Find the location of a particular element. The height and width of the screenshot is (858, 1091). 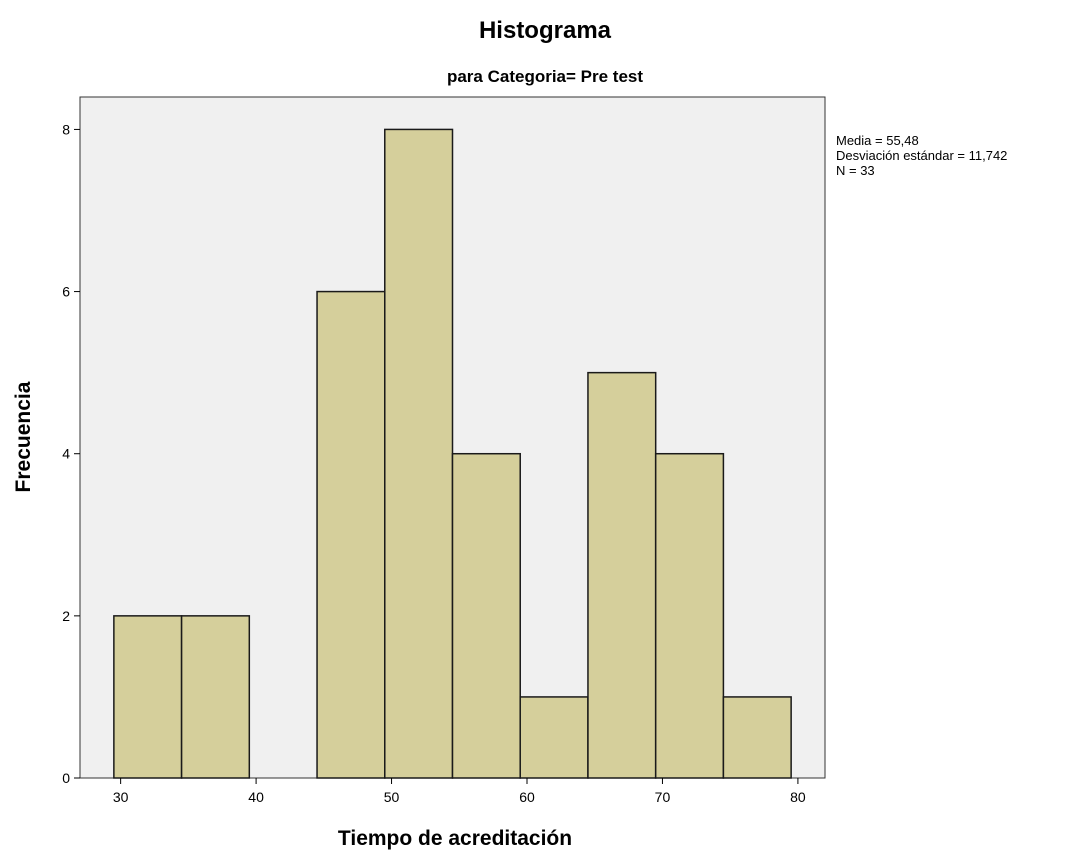

x-tick-label: 50 is located at coordinates (392, 797).